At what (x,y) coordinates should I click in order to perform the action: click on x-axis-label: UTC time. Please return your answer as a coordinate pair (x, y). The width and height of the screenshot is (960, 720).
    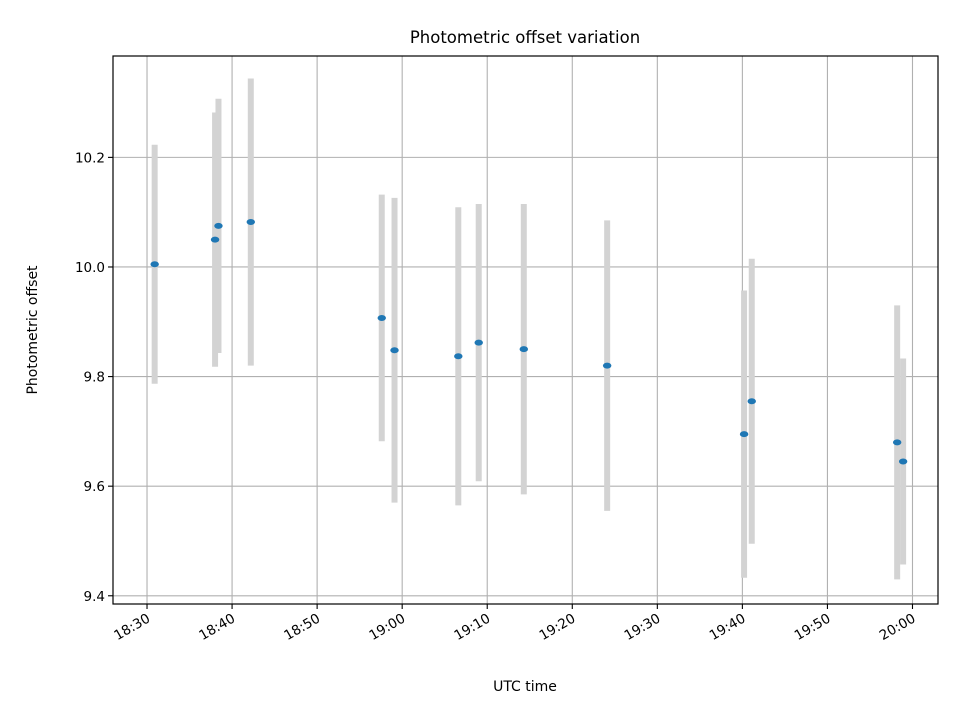
    Looking at the image, I should click on (525, 687).